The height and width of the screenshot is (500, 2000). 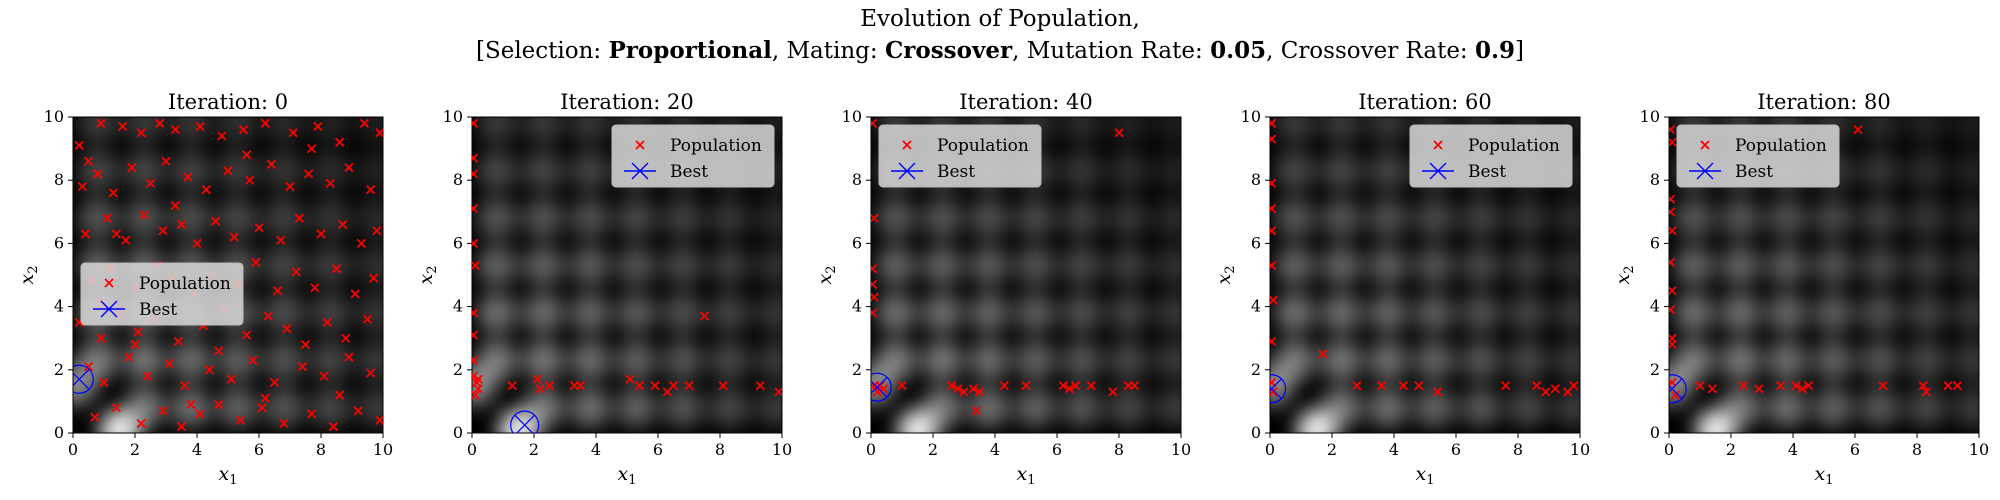 I want to click on y-tick-label: 8, so click(x=59, y=179).